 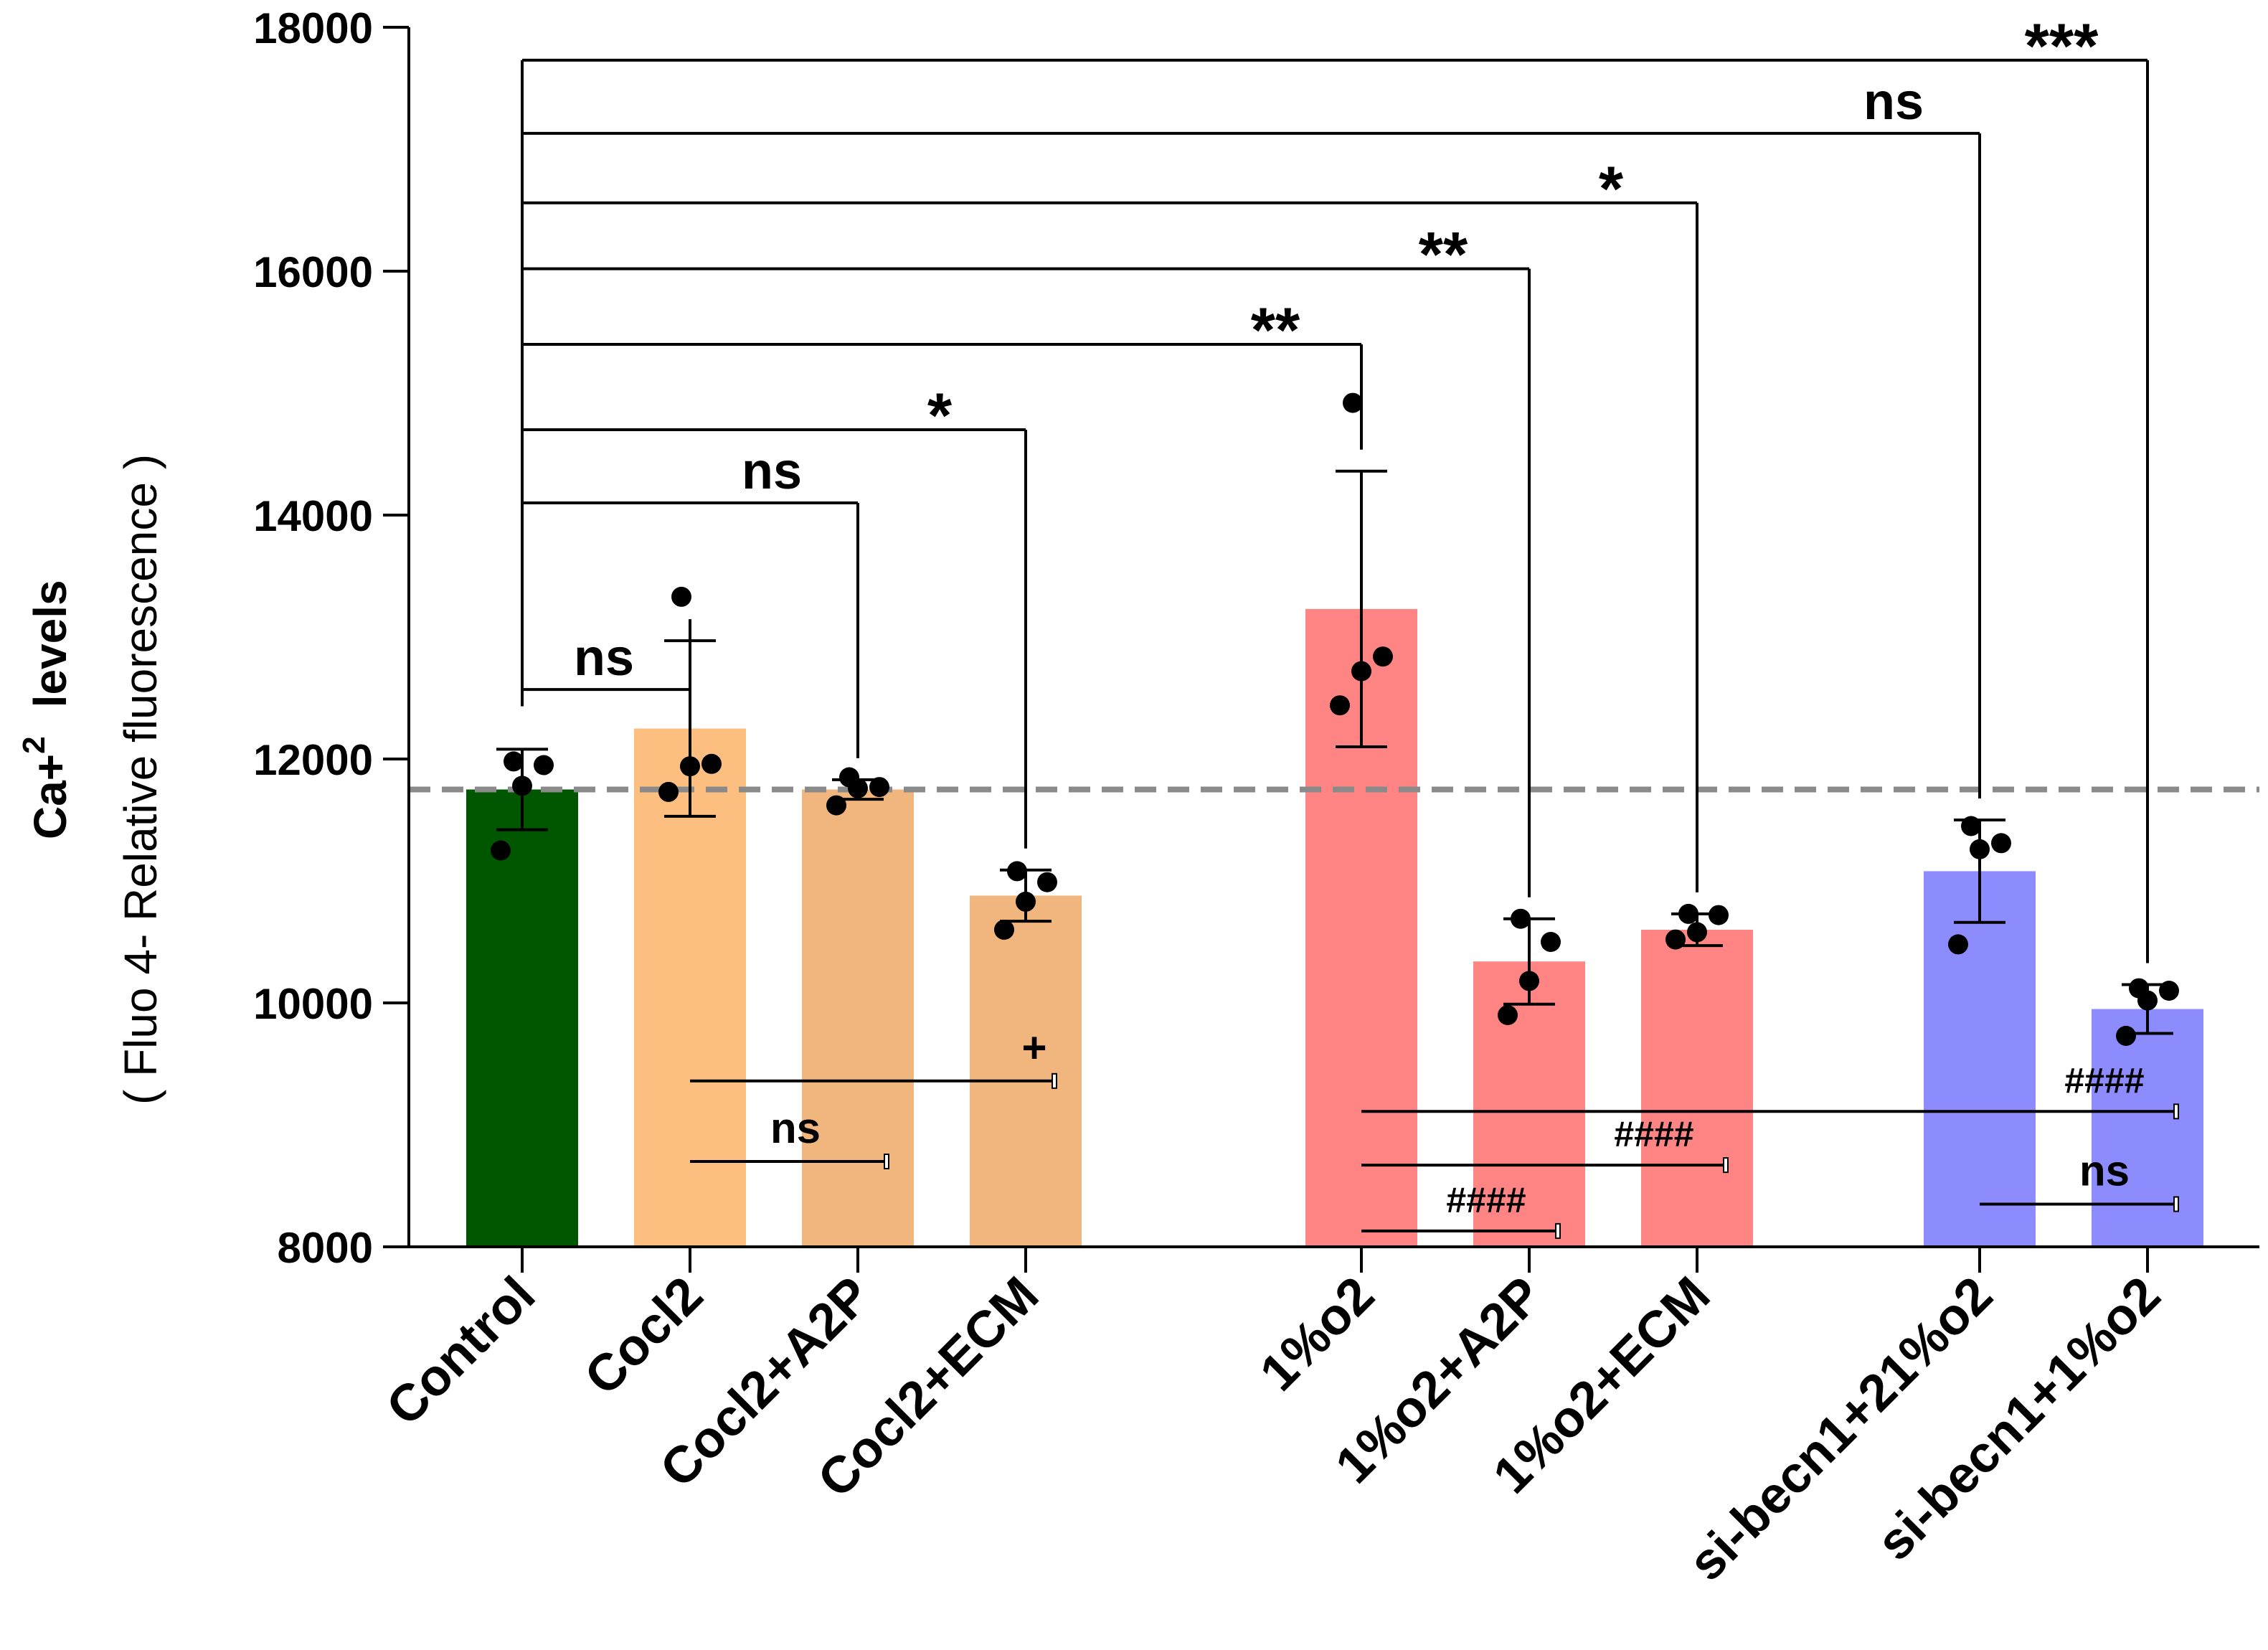 What do you see at coordinates (2104, 1171) in the screenshot?
I see `comparison-label-5: ns` at bounding box center [2104, 1171].